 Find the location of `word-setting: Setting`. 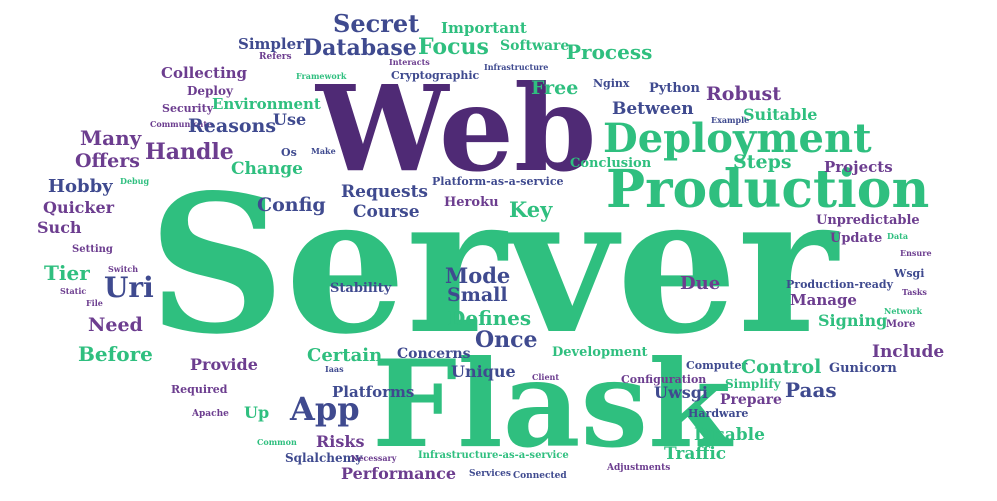

word-setting: Setting is located at coordinates (92, 249).